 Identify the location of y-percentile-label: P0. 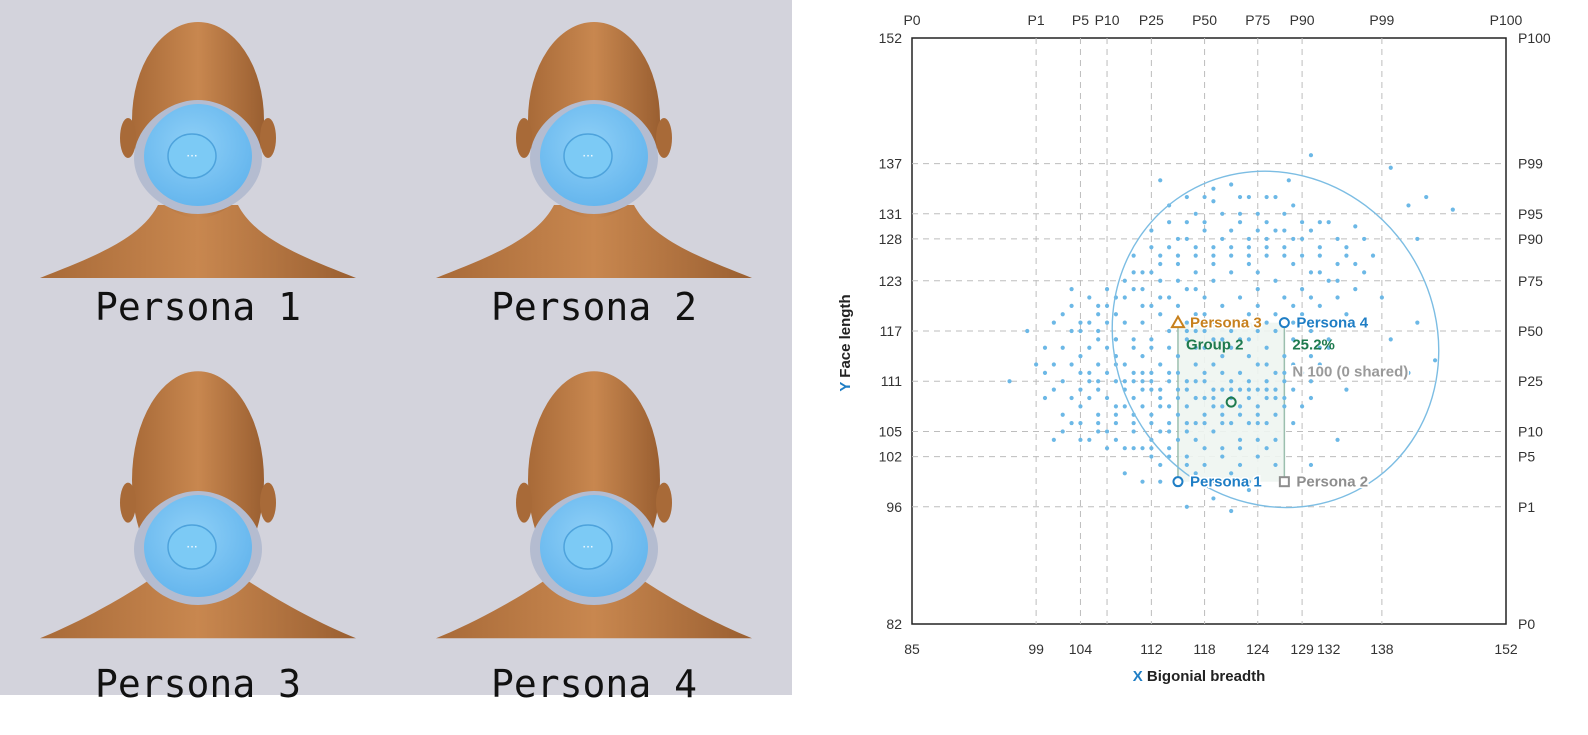
(1526, 624).